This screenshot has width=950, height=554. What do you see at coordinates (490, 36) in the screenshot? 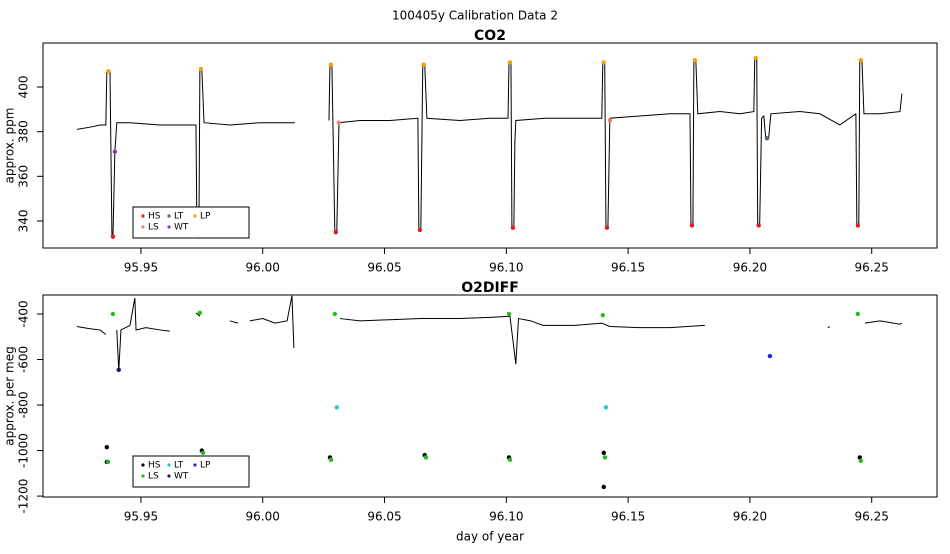
I see `panel-title: CO2` at bounding box center [490, 36].